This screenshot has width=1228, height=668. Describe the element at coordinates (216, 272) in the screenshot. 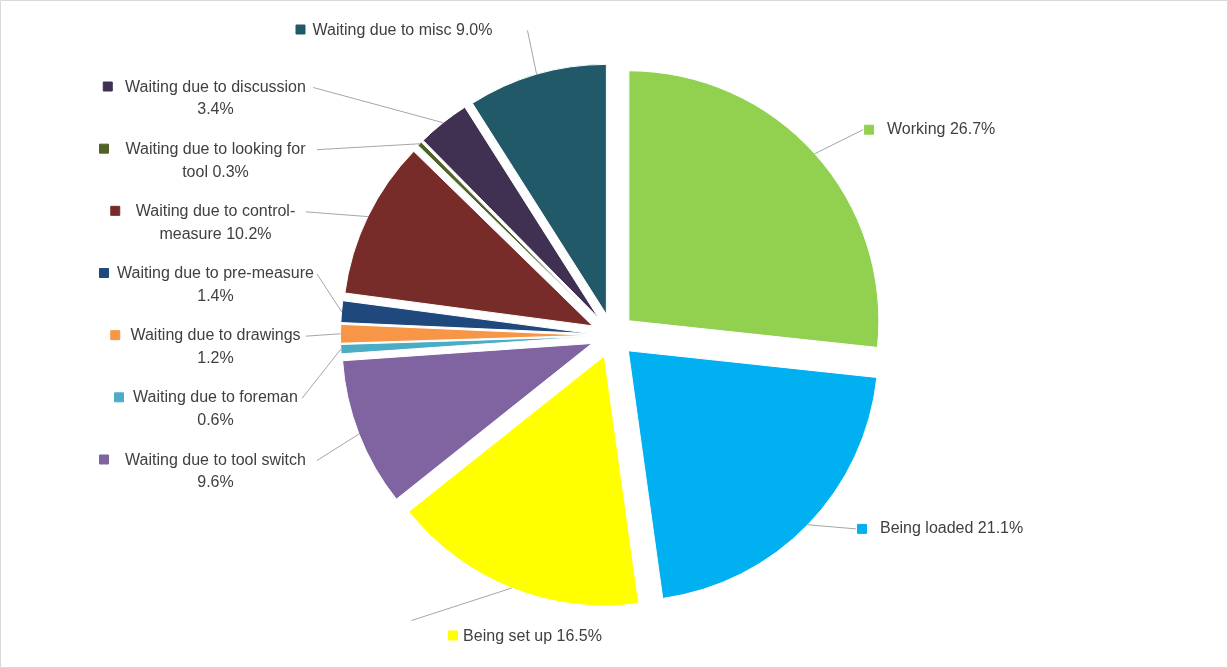

I see `legend-label: Waiting due to pre-measure` at that location.